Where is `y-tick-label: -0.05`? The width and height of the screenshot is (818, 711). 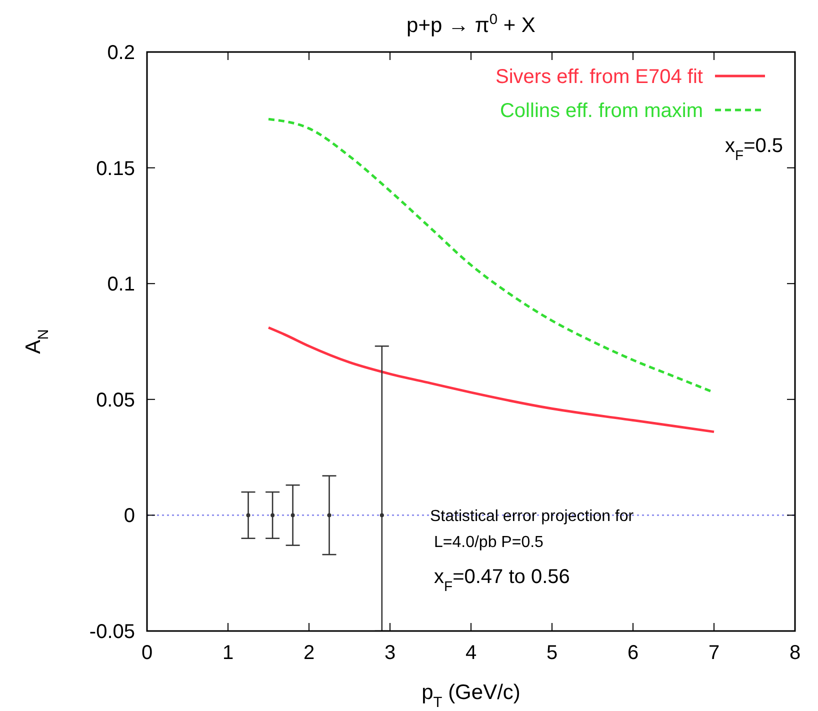 y-tick-label: -0.05 is located at coordinates (112, 632).